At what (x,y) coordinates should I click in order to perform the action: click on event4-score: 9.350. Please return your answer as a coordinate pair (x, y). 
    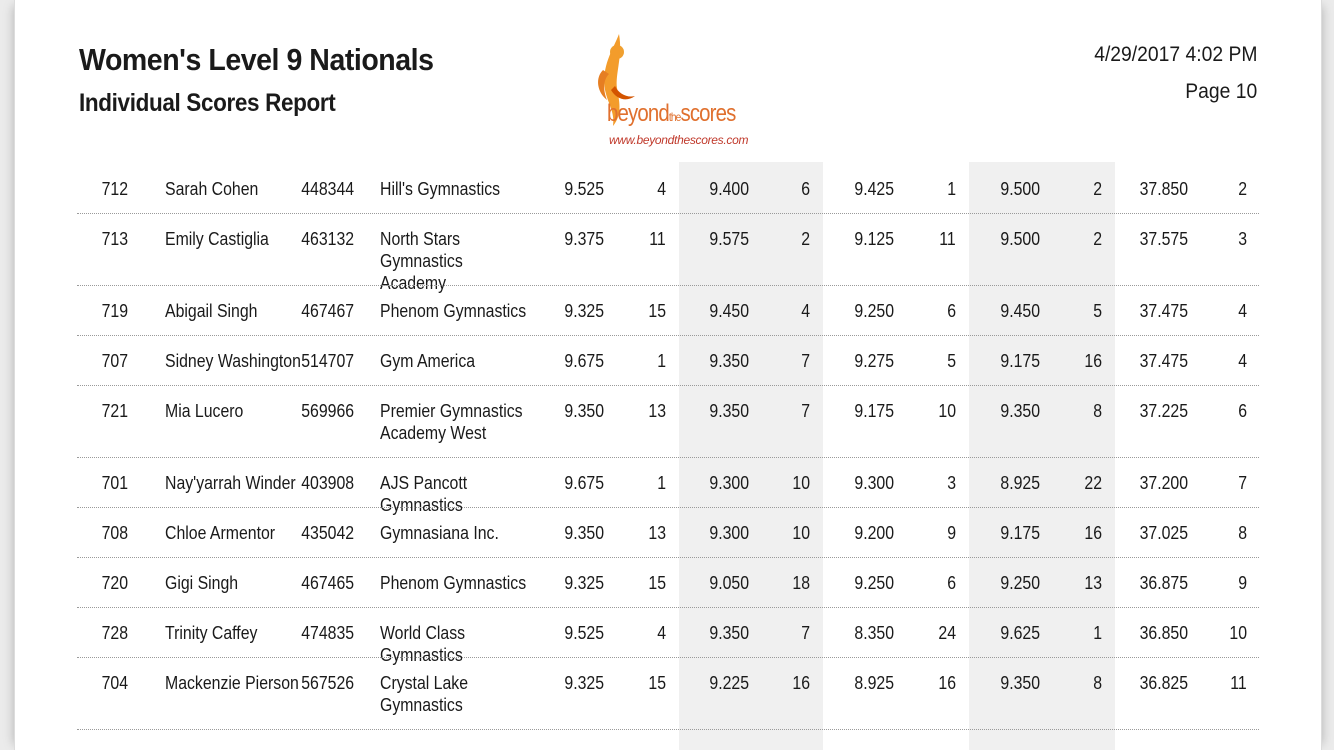
    Looking at the image, I should click on (1020, 411).